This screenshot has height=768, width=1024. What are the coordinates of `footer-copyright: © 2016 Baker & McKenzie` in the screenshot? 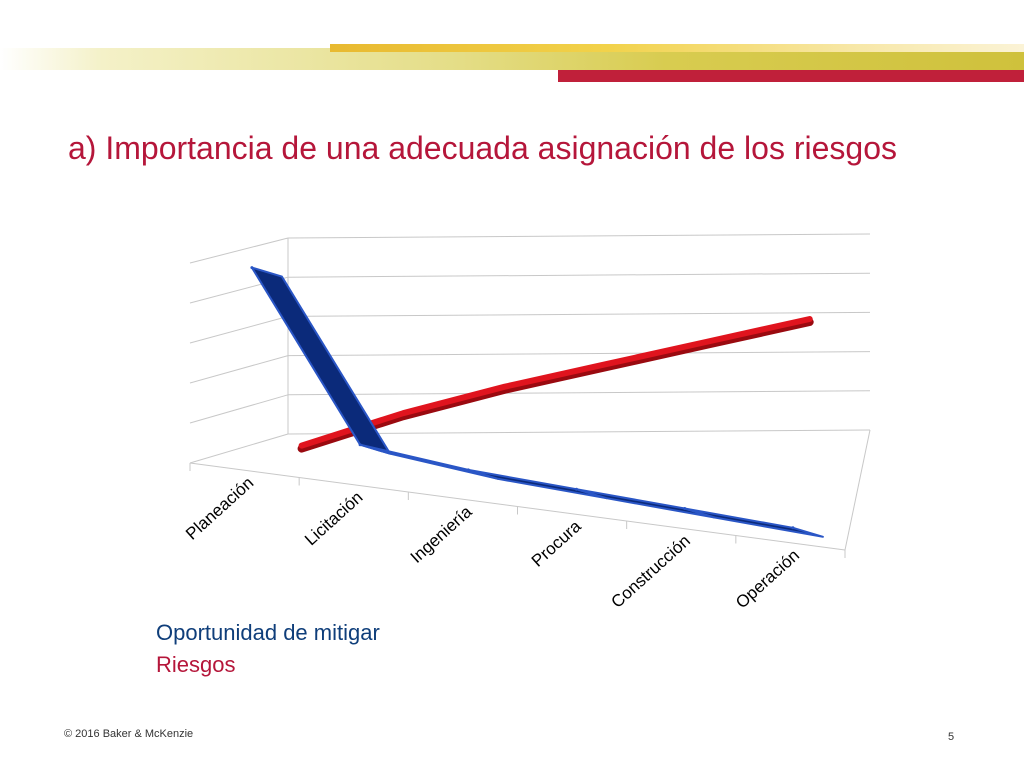 It's located at (129, 734).